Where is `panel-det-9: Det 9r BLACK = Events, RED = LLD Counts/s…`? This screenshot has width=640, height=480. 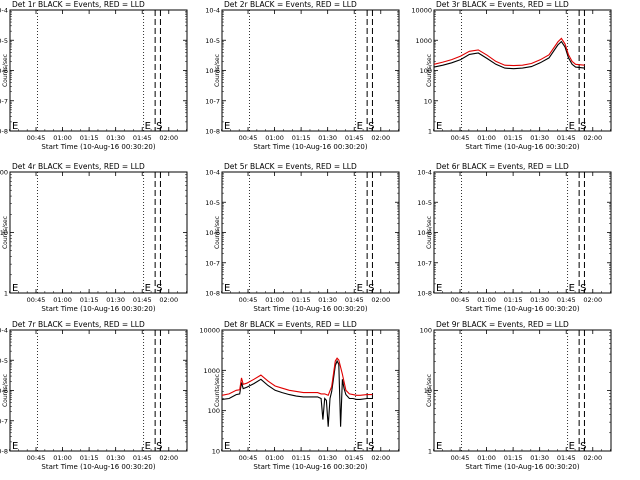 panel-det-9: Det 9r BLACK = Events, RED = LLD Counts/s… is located at coordinates (516, 395).